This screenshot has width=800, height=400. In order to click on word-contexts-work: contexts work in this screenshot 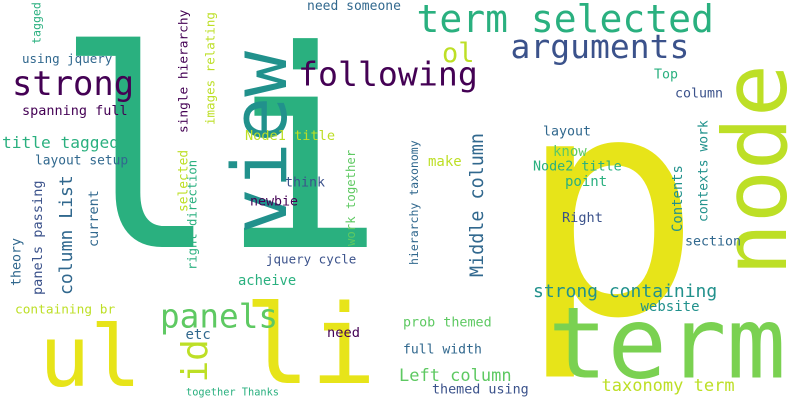, I will do `click(704, 171)`.